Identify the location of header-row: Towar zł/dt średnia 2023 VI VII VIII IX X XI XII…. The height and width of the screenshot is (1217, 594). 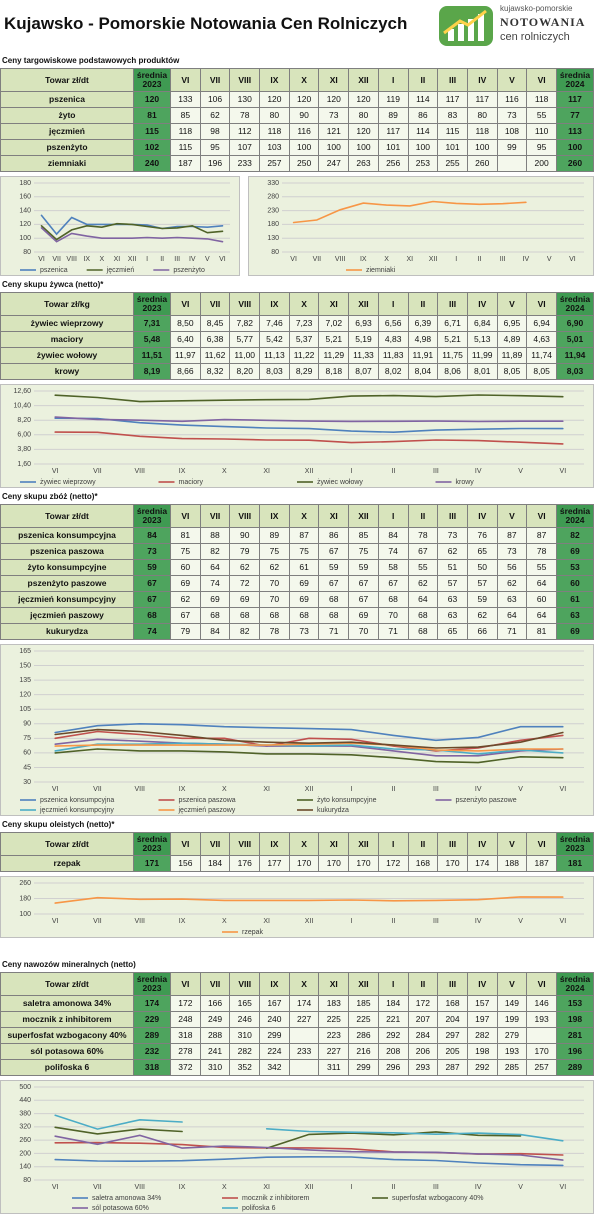
(297, 516).